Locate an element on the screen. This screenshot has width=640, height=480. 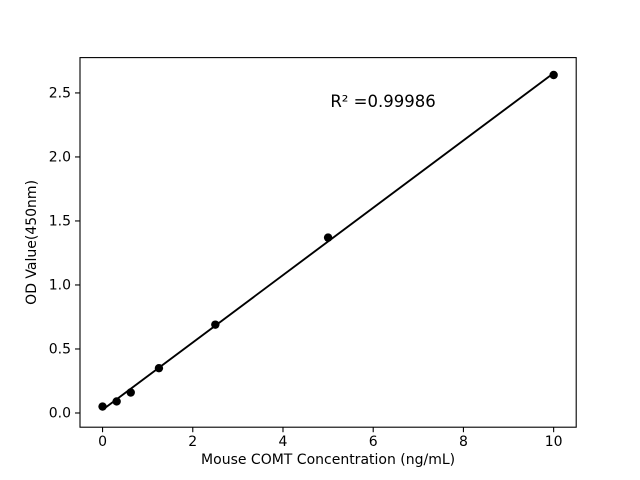
y-tick-label: 0.0 is located at coordinates (60, 413).